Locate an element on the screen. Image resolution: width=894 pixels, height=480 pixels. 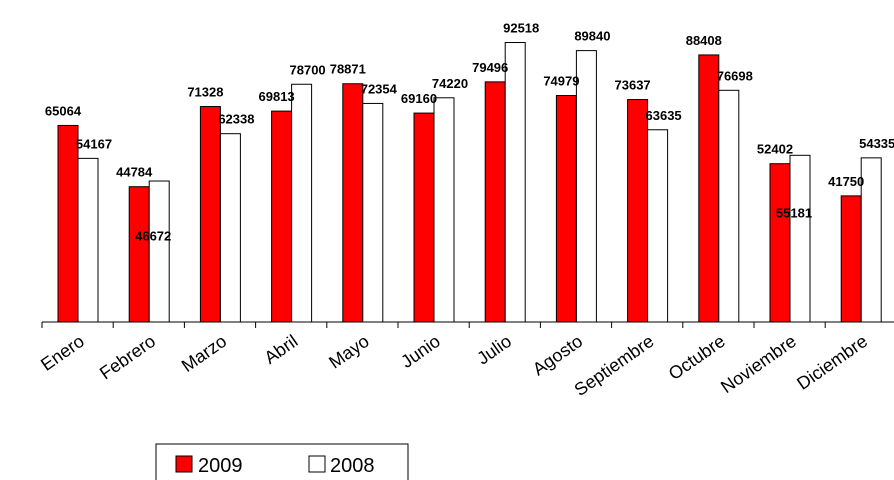
bar-2009-agosto is located at coordinates (566, 209).